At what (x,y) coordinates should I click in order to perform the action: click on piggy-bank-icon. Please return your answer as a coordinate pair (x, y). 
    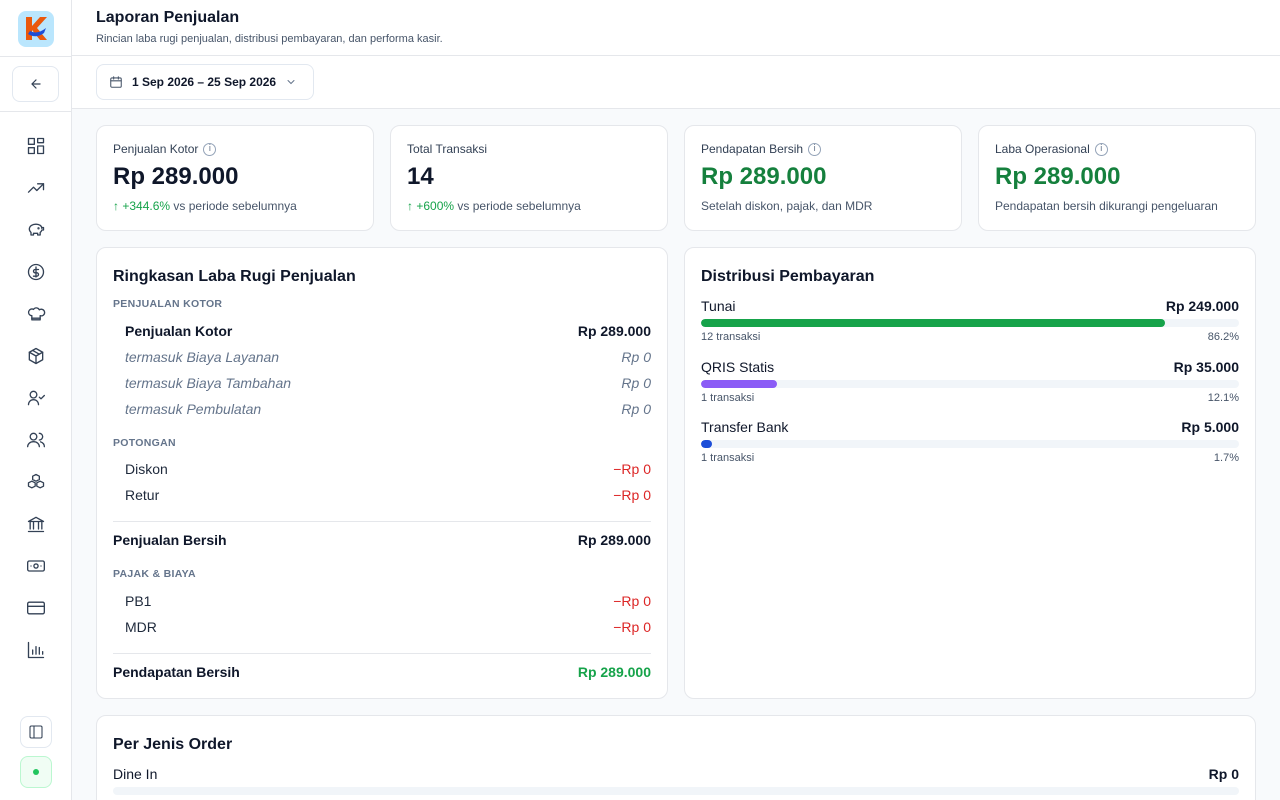
    Looking at the image, I should click on (36, 229).